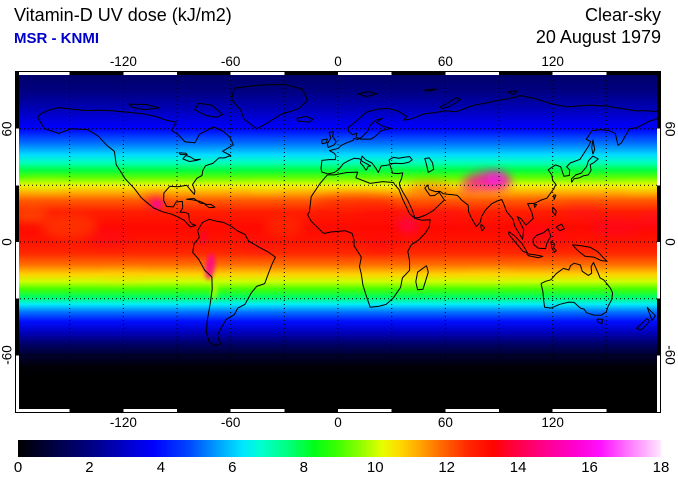 The width and height of the screenshot is (678, 480). Describe the element at coordinates (56, 38) in the screenshot. I see `source-label: MSR - KNMI` at that location.